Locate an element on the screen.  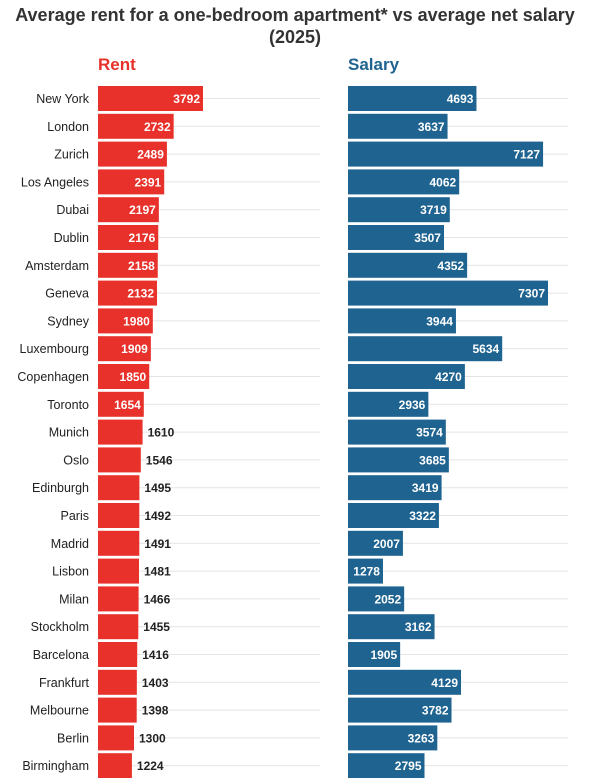
rent-data-label: 2158 is located at coordinates (141, 266).